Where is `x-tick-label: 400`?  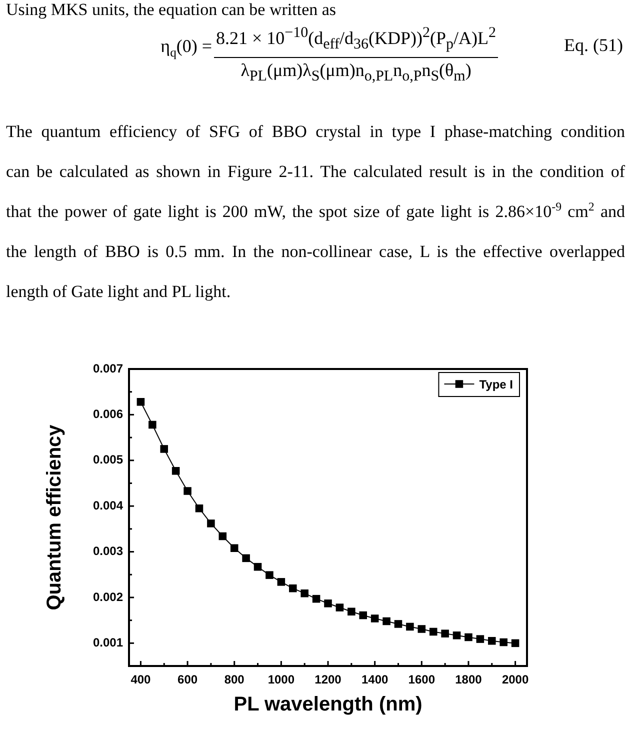
x-tick-label: 400 is located at coordinates (141, 679).